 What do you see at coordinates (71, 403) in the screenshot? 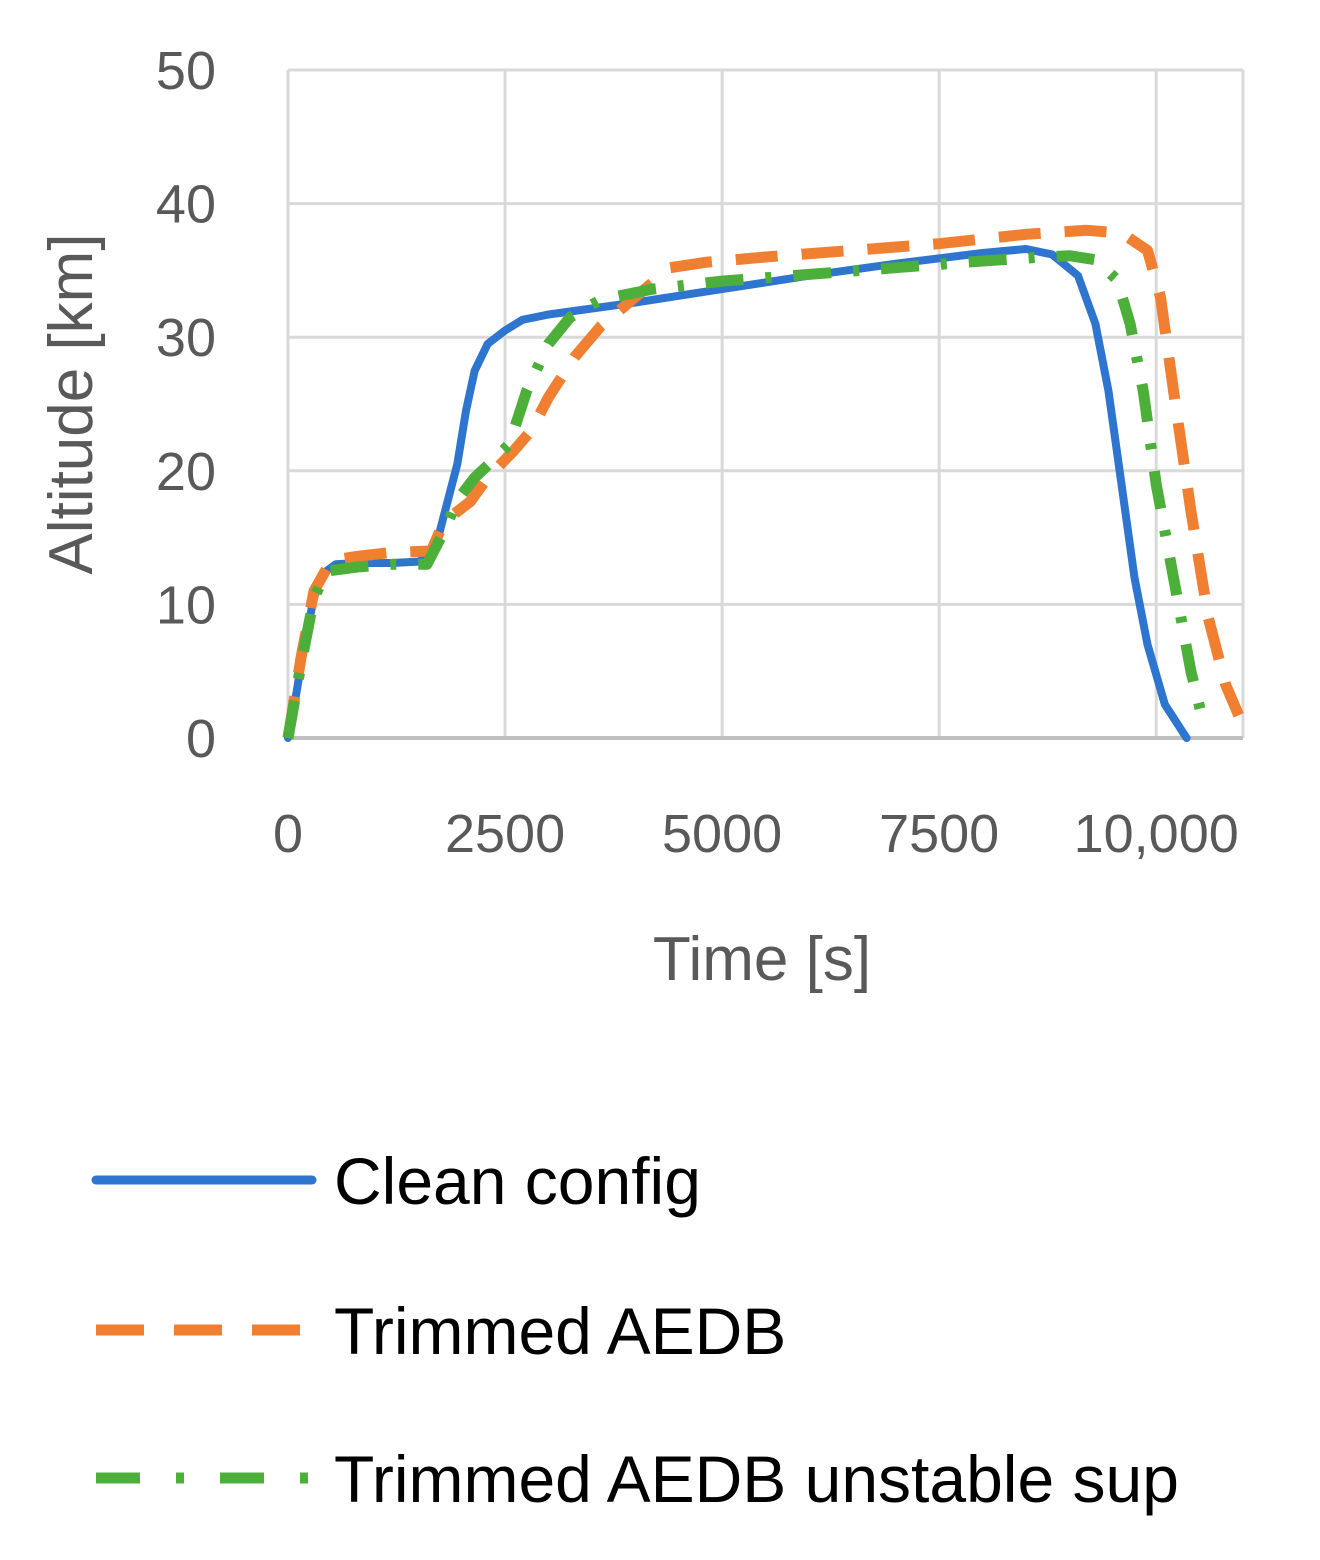
I see `y-axis-label: Altitude [km]` at bounding box center [71, 403].